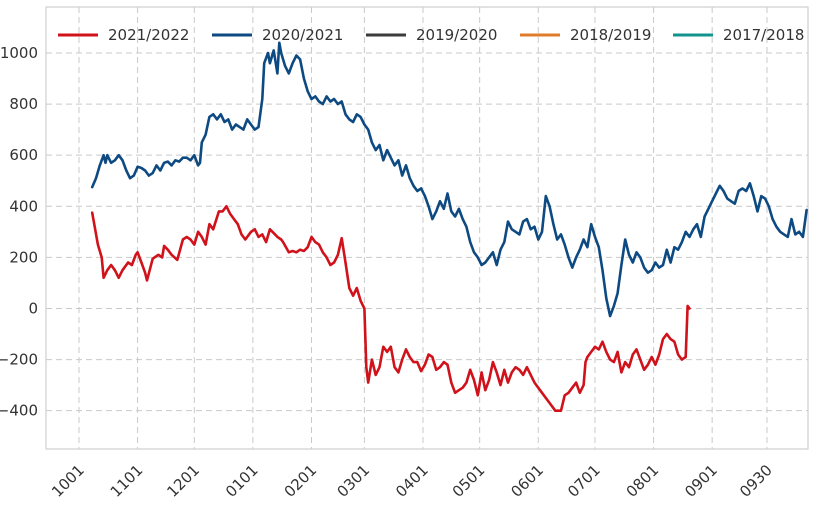 This screenshot has width=827, height=520. I want to click on y-tick-label: −200, so click(19, 360).